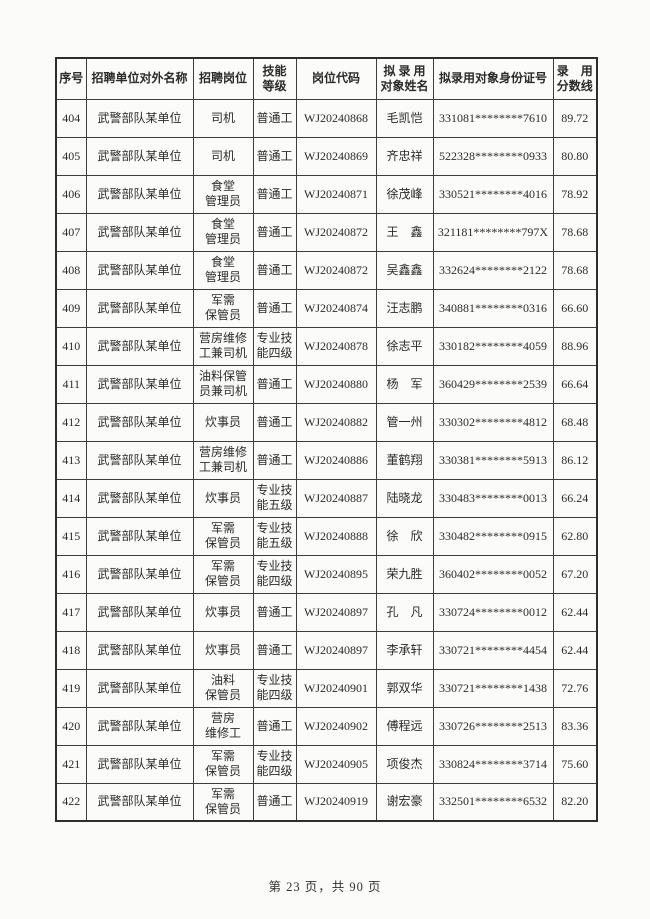 This screenshot has width=650, height=919. Describe the element at coordinates (404, 78) in the screenshot. I see `column-header-name: 拟 录 用 对象姓名` at that location.